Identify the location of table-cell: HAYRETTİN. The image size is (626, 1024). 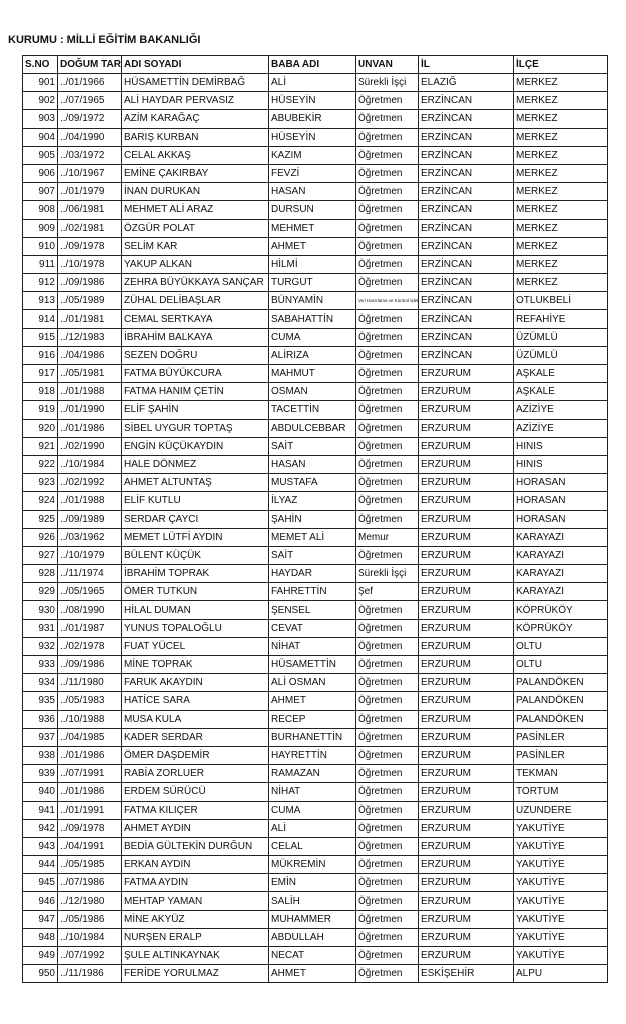
(312, 755).